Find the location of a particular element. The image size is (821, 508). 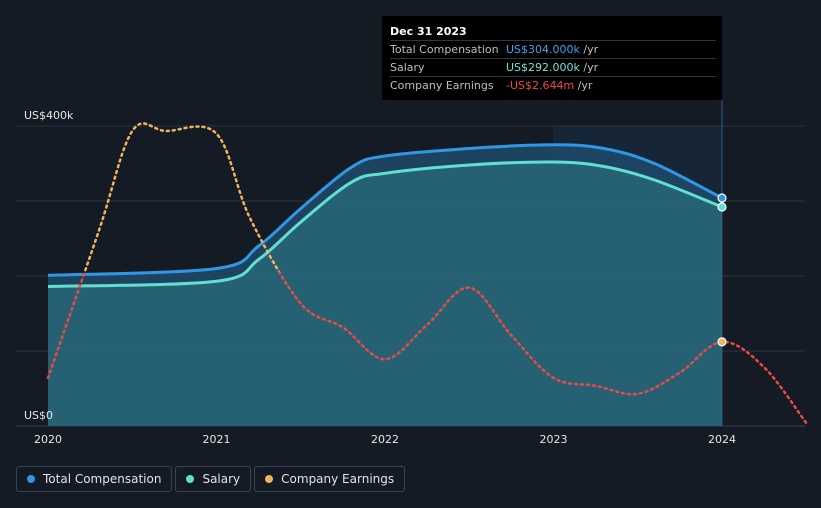

earnings-positive-segment is located at coordinates (182, 197).